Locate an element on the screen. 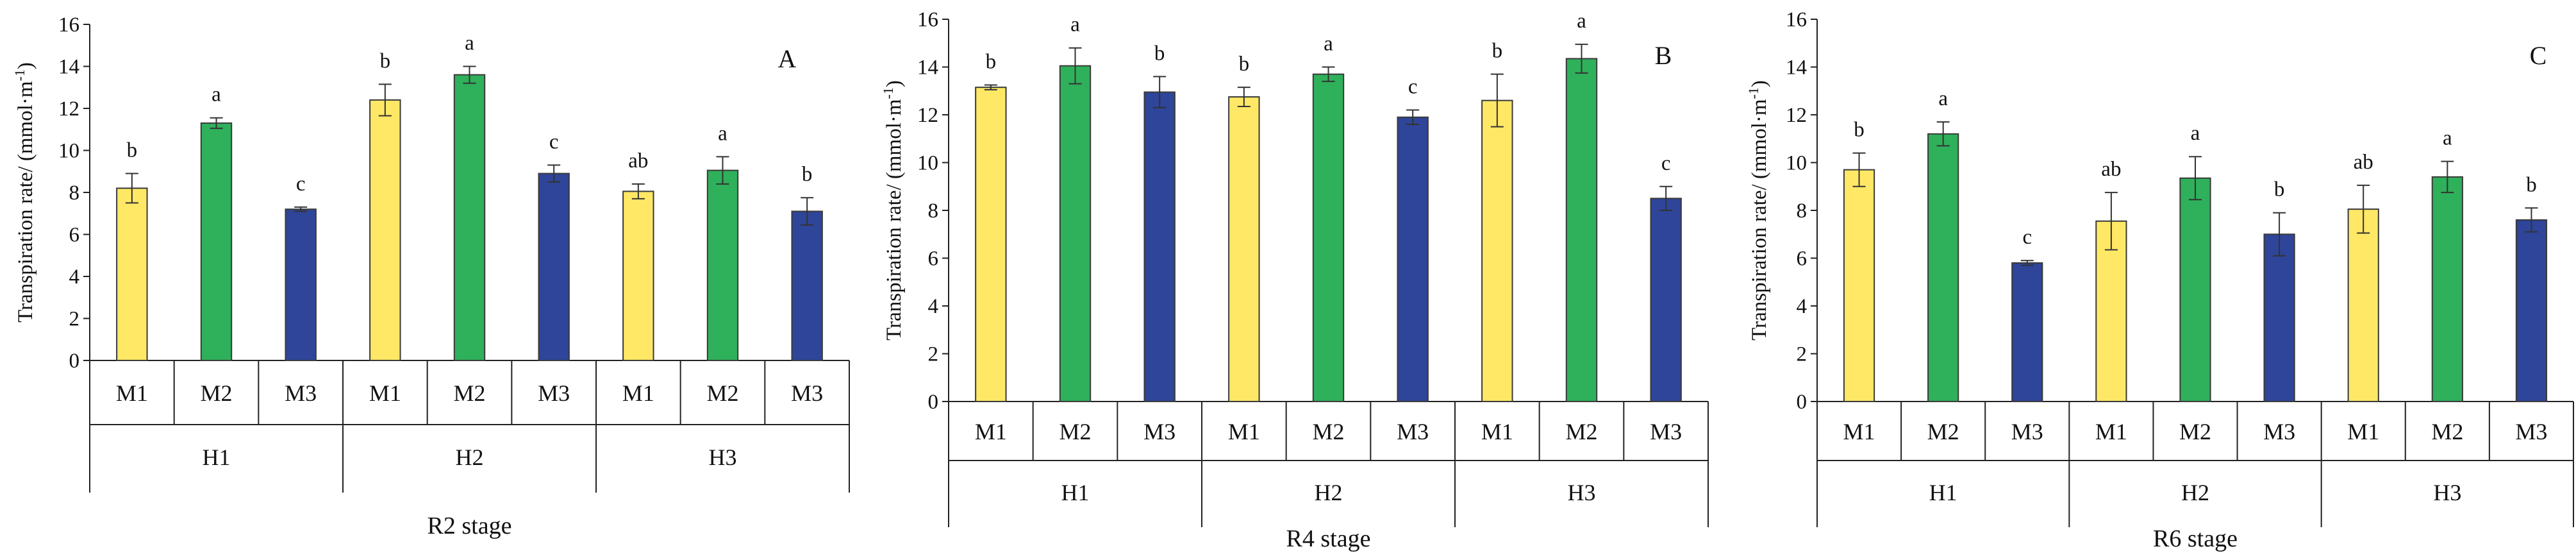 The image size is (2576, 558). bar-h3-m1 is located at coordinates (2363, 305).